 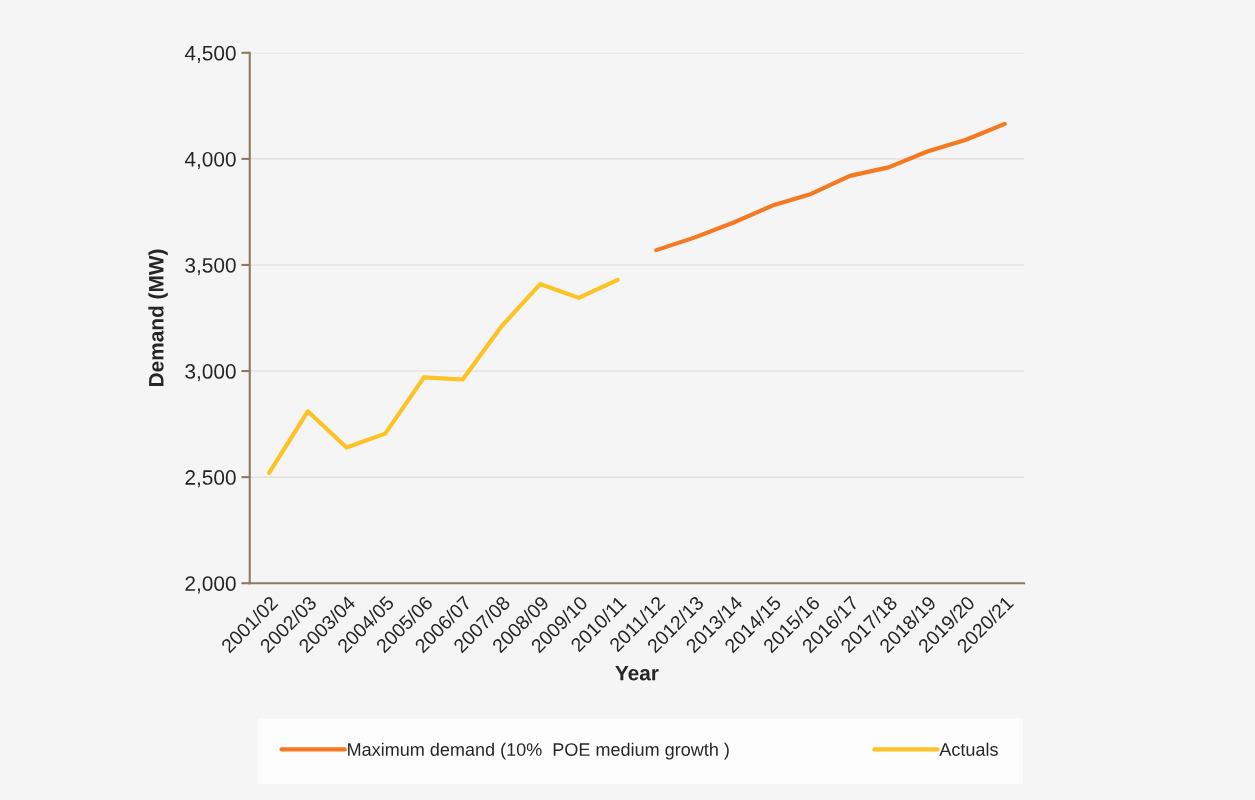 What do you see at coordinates (968, 749) in the screenshot?
I see `legend-label: Actuals` at bounding box center [968, 749].